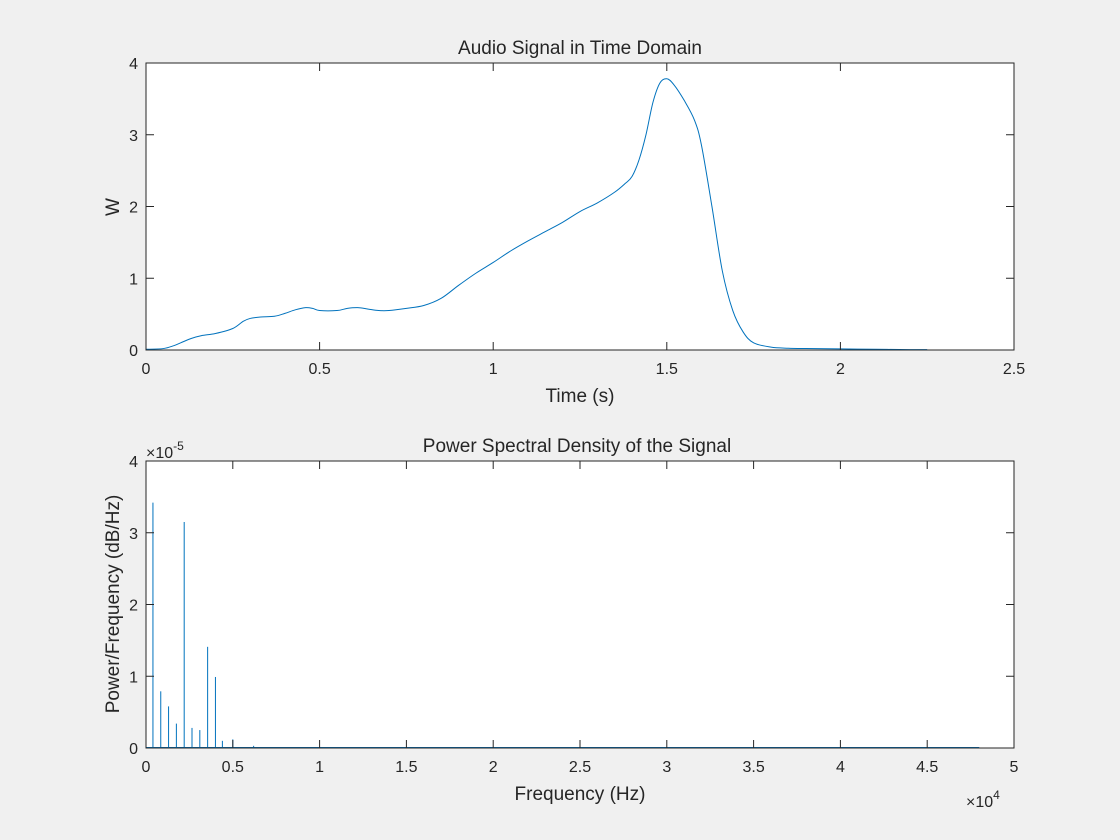 This screenshot has width=1120, height=840. Describe the element at coordinates (493, 369) in the screenshot. I see `time-domain-x-tick-label: 1` at that location.